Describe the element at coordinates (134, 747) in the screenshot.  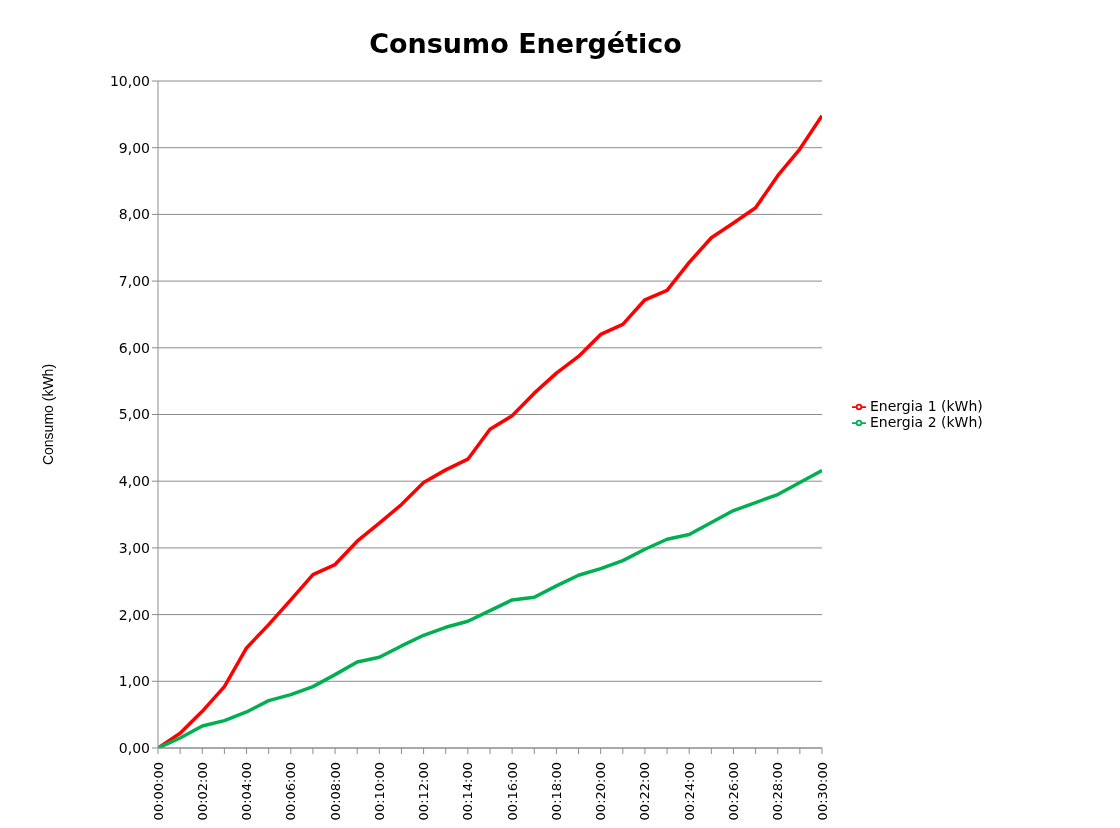
I see `y-tick-label: 0,00` at that location.